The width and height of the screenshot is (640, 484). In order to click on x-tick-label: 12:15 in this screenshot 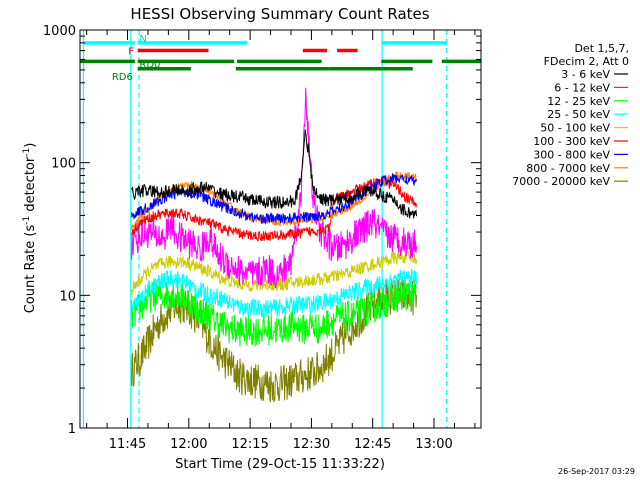, I will do `click(249, 444)`.